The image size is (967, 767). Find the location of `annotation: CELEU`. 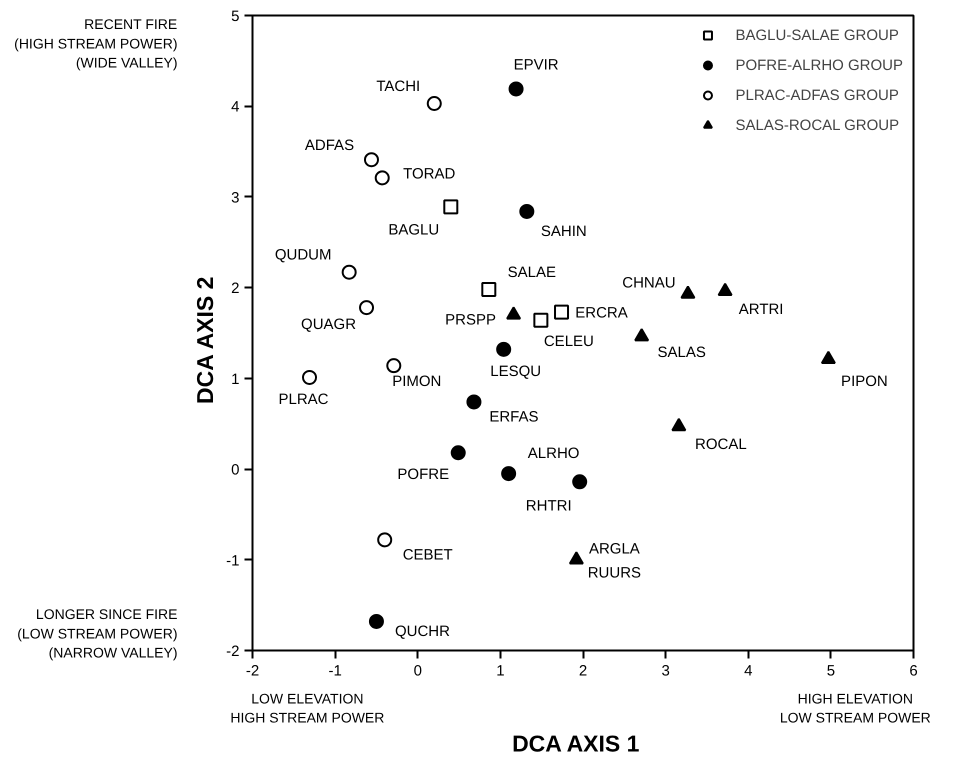

annotation: CELEU is located at coordinates (569, 341).